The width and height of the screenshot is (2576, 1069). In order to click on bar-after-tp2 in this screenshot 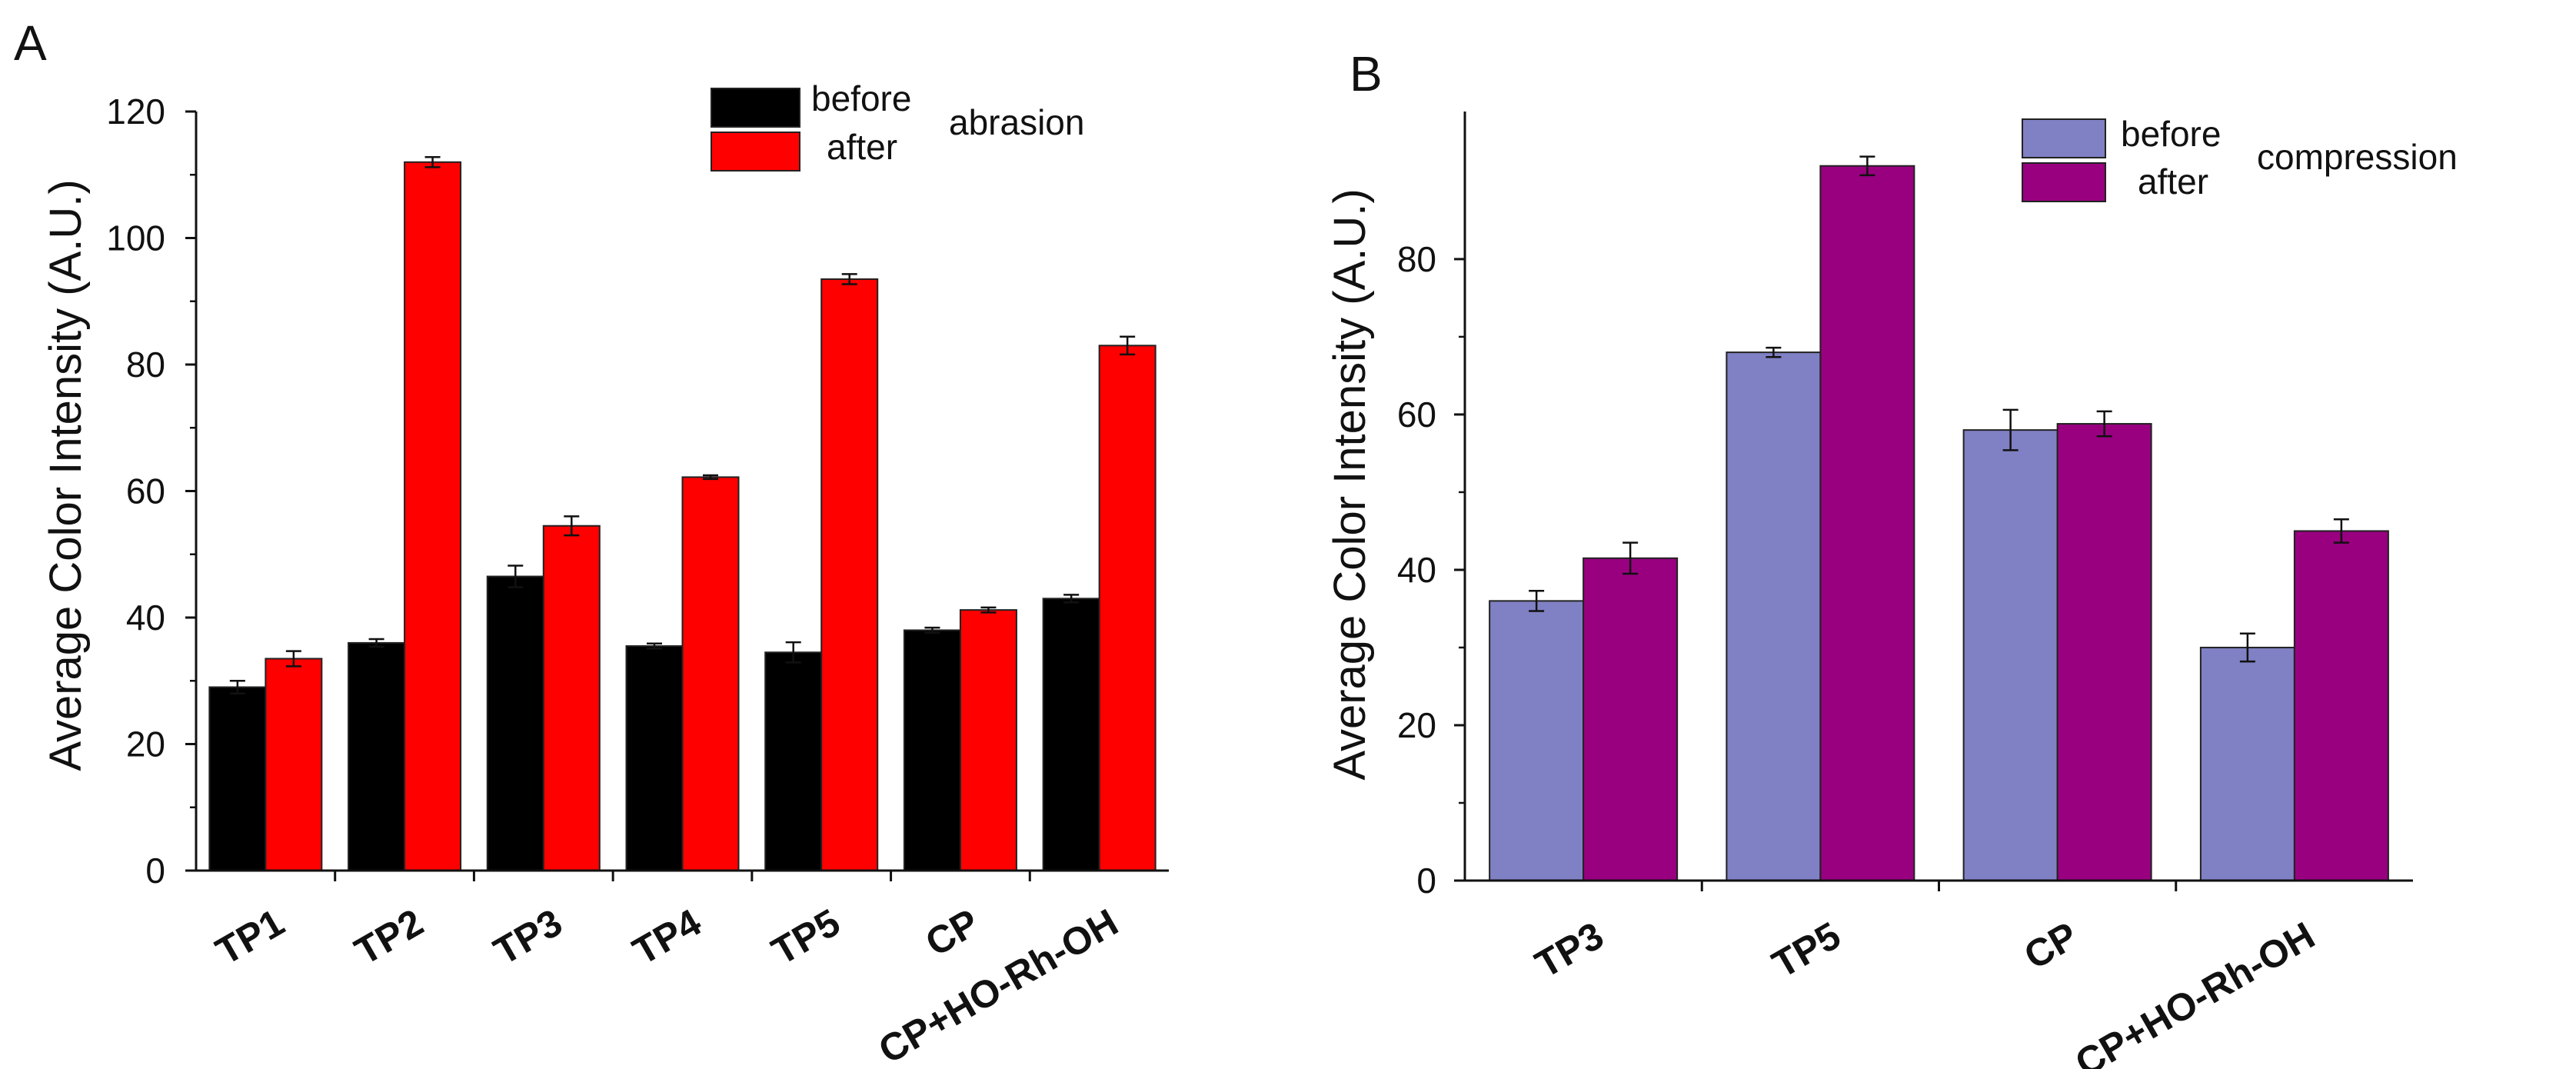, I will do `click(433, 516)`.